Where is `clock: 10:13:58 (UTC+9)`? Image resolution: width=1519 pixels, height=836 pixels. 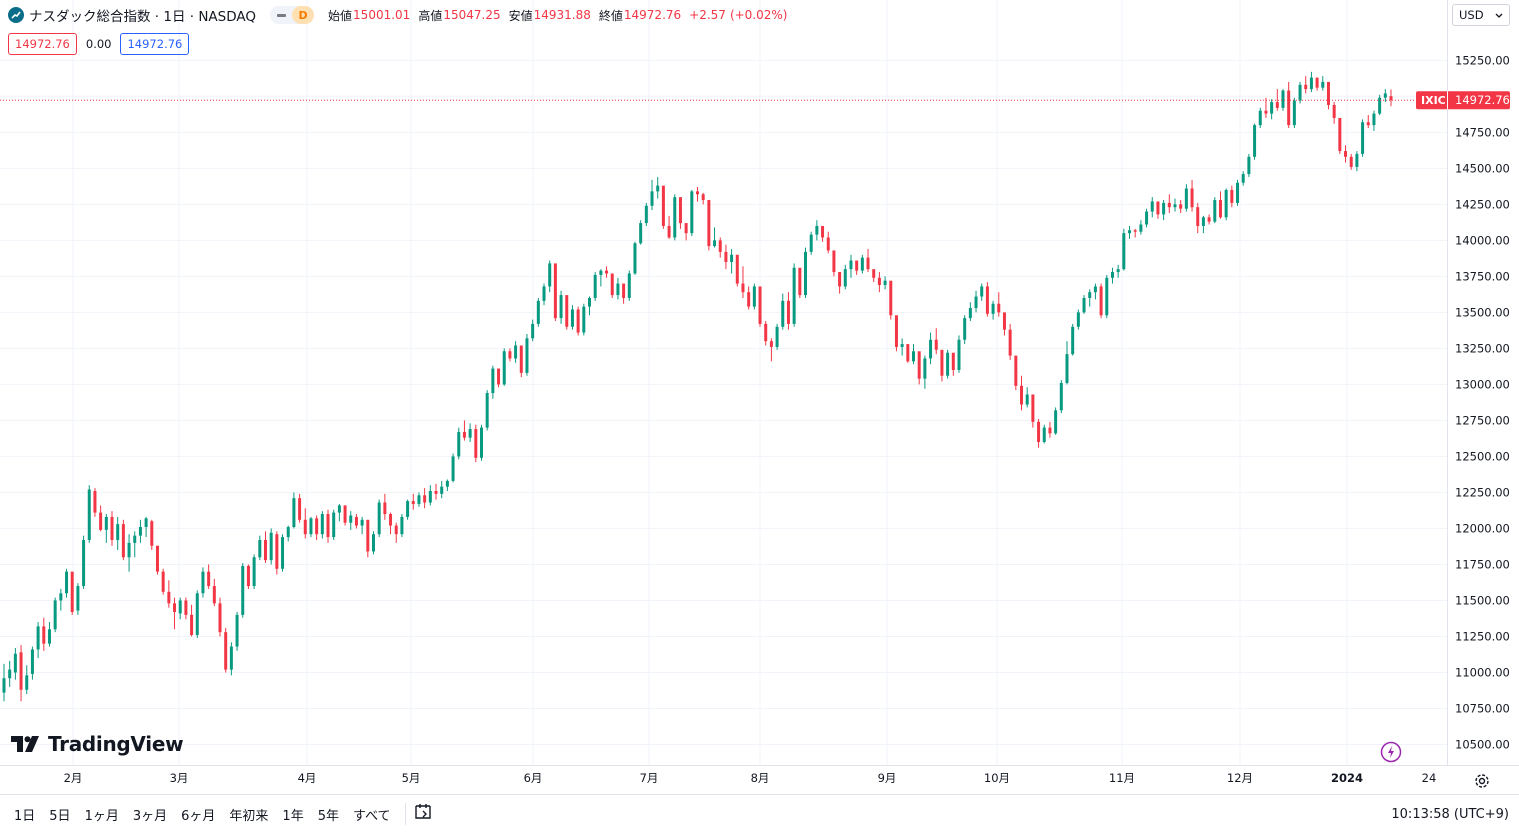 clock: 10:13:58 (UTC+9) is located at coordinates (1450, 814).